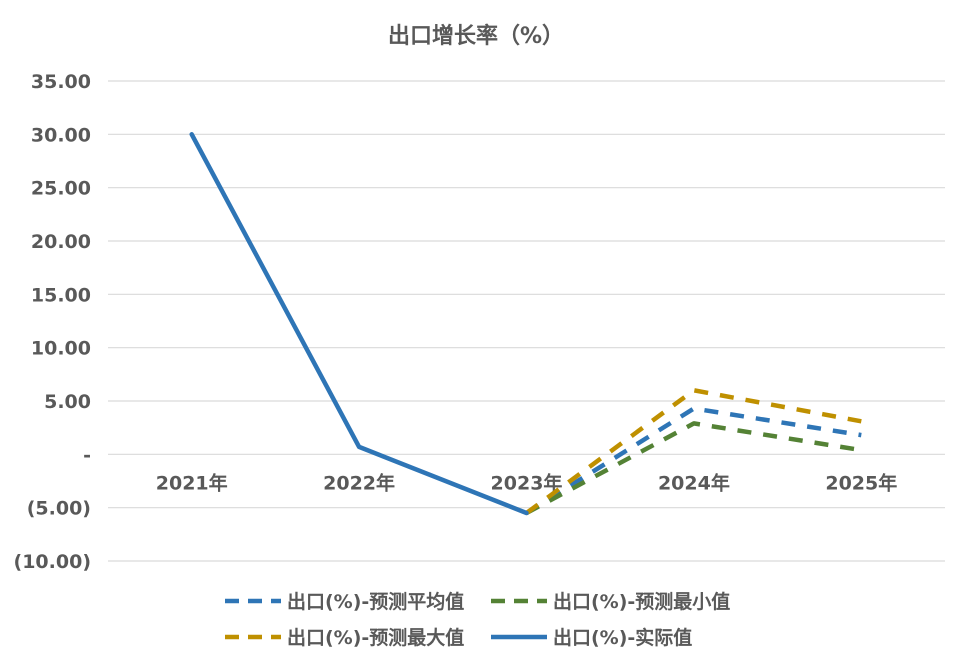 This screenshot has height=666, width=968. Describe the element at coordinates (87, 455) in the screenshot. I see `y-tick-label: -` at that location.